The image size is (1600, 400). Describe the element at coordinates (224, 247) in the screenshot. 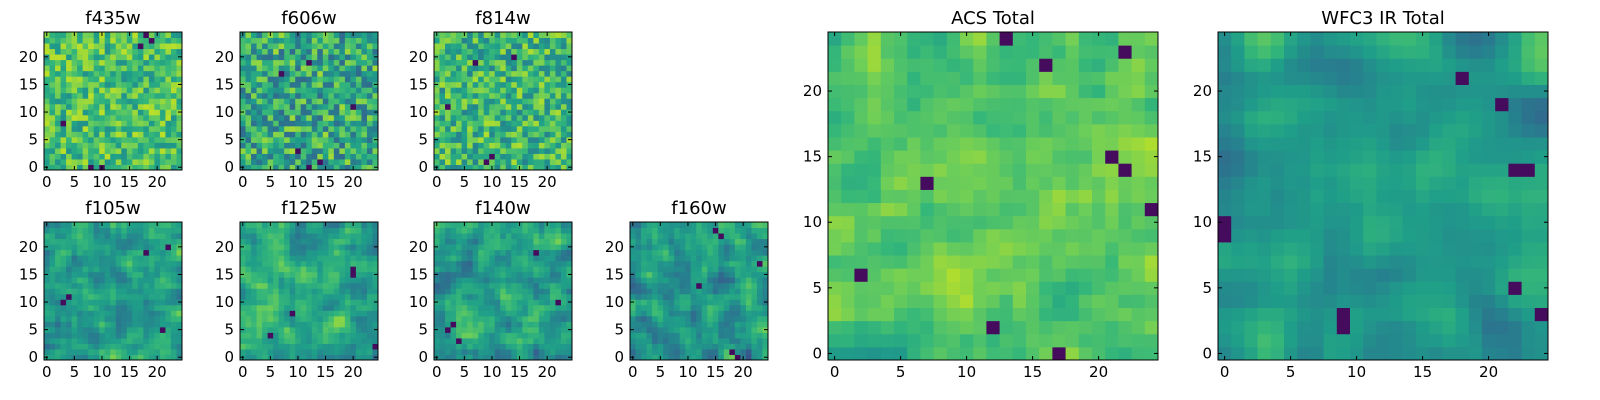

I see `y-tick-label: 20` at that location.